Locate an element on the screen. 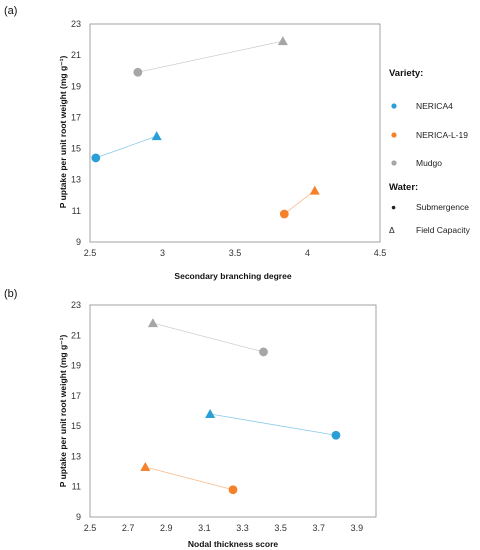 This screenshot has height=550, width=480. chart-a-x-tick-4: 4 is located at coordinates (307, 253).